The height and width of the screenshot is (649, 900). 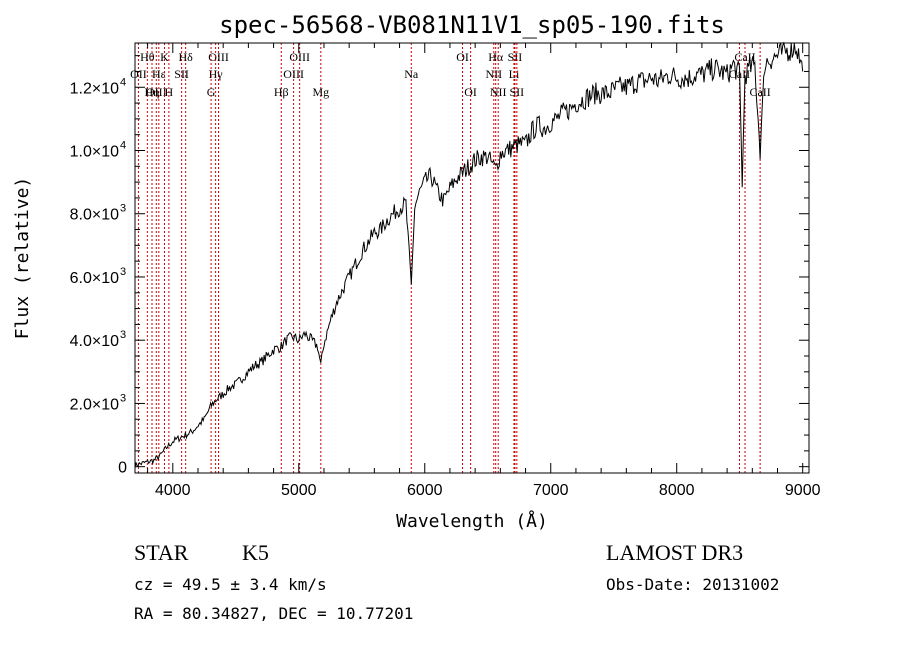 What do you see at coordinates (759, 92) in the screenshot?
I see `line-marker-label: CaII` at bounding box center [759, 92].